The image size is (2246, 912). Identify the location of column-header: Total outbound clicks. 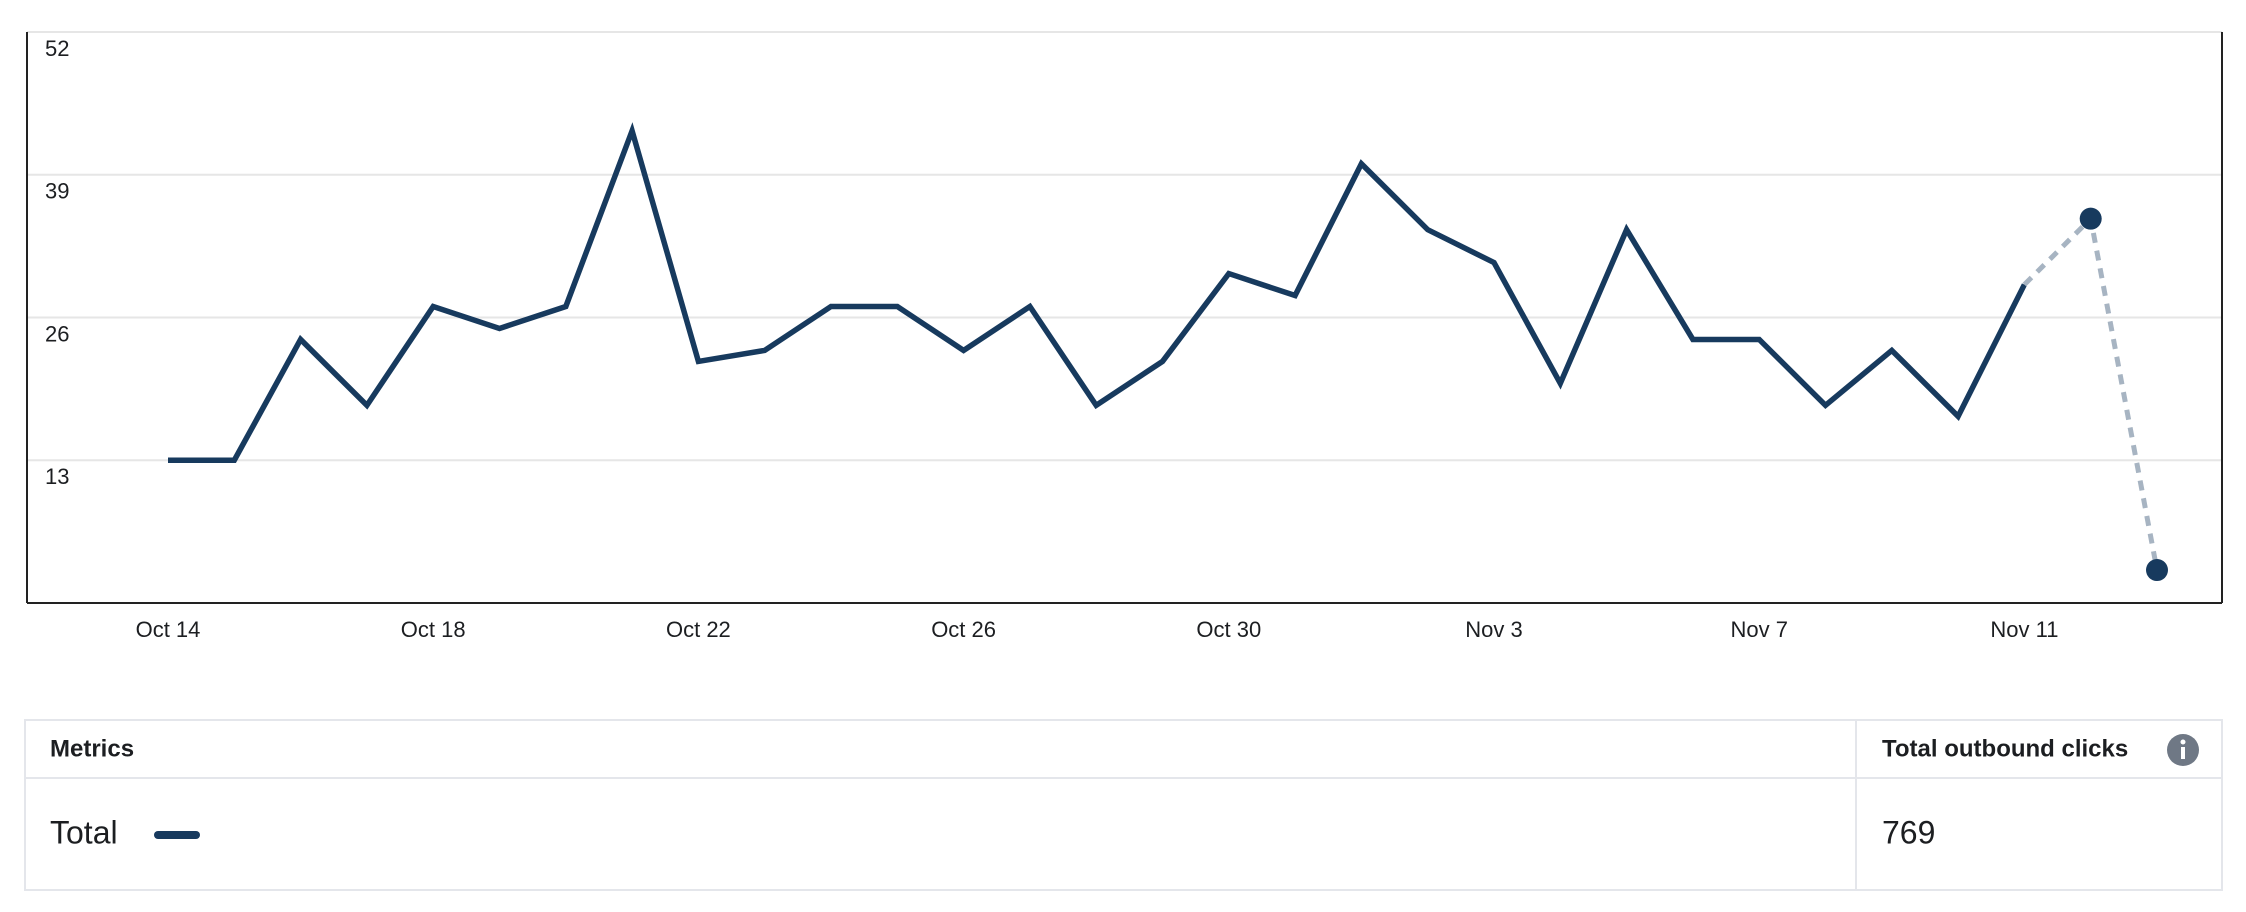
(2005, 748).